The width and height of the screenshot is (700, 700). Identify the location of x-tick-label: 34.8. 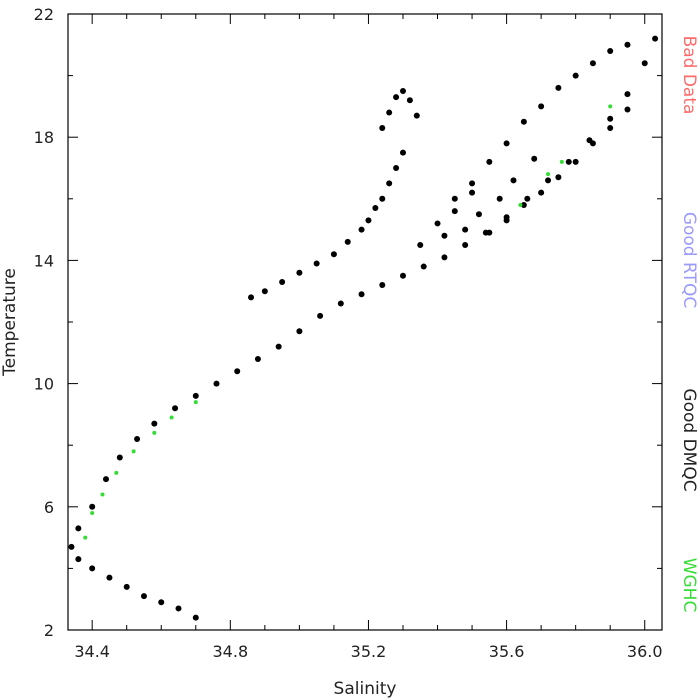
(231, 651).